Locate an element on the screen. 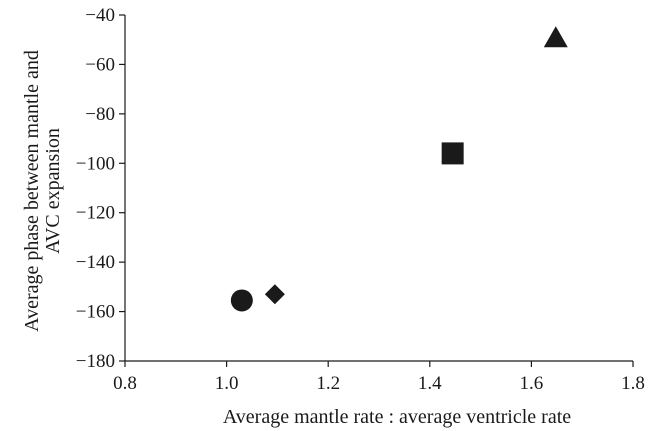  data-point-triangle is located at coordinates (555, 37).